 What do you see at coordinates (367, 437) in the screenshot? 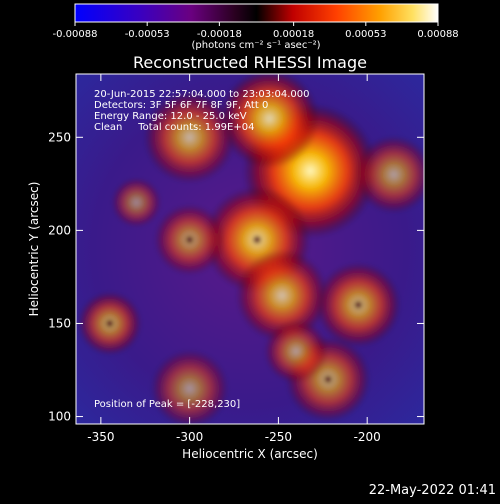
I see `x-tick-label: -200` at bounding box center [367, 437].